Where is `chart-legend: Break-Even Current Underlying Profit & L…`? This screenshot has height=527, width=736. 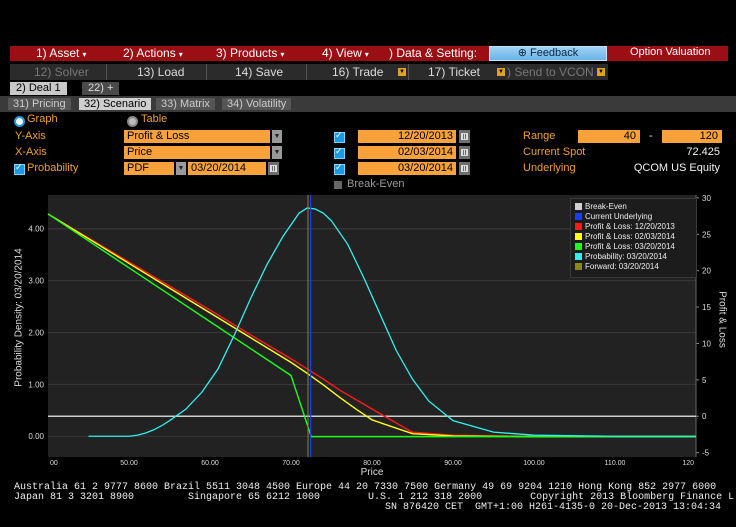 chart-legend: Break-Even Current Underlying Profit & L… is located at coordinates (633, 238).